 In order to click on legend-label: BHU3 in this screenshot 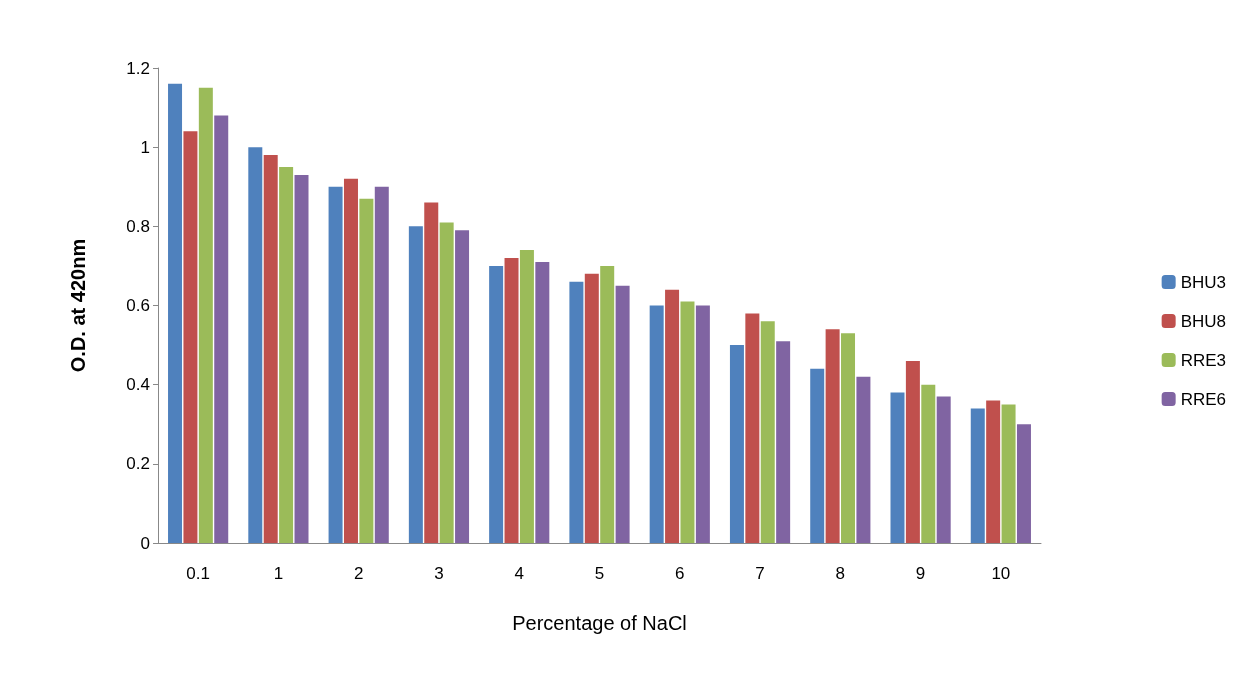, I will do `click(1203, 282)`.